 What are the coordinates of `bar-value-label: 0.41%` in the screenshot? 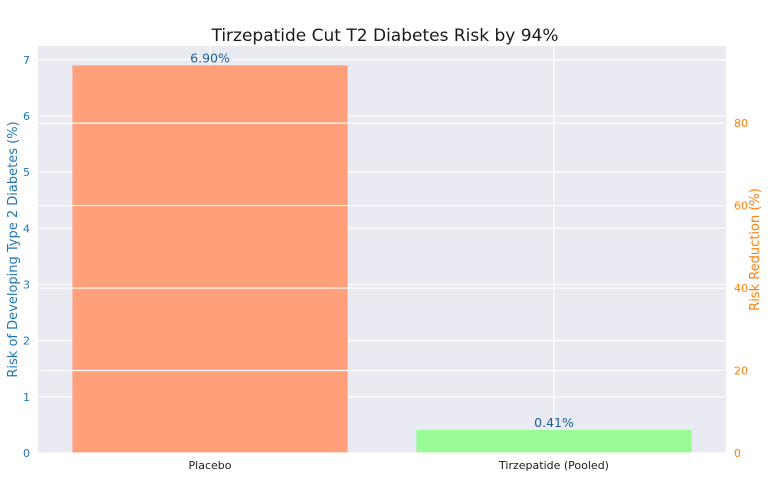 It's located at (554, 422).